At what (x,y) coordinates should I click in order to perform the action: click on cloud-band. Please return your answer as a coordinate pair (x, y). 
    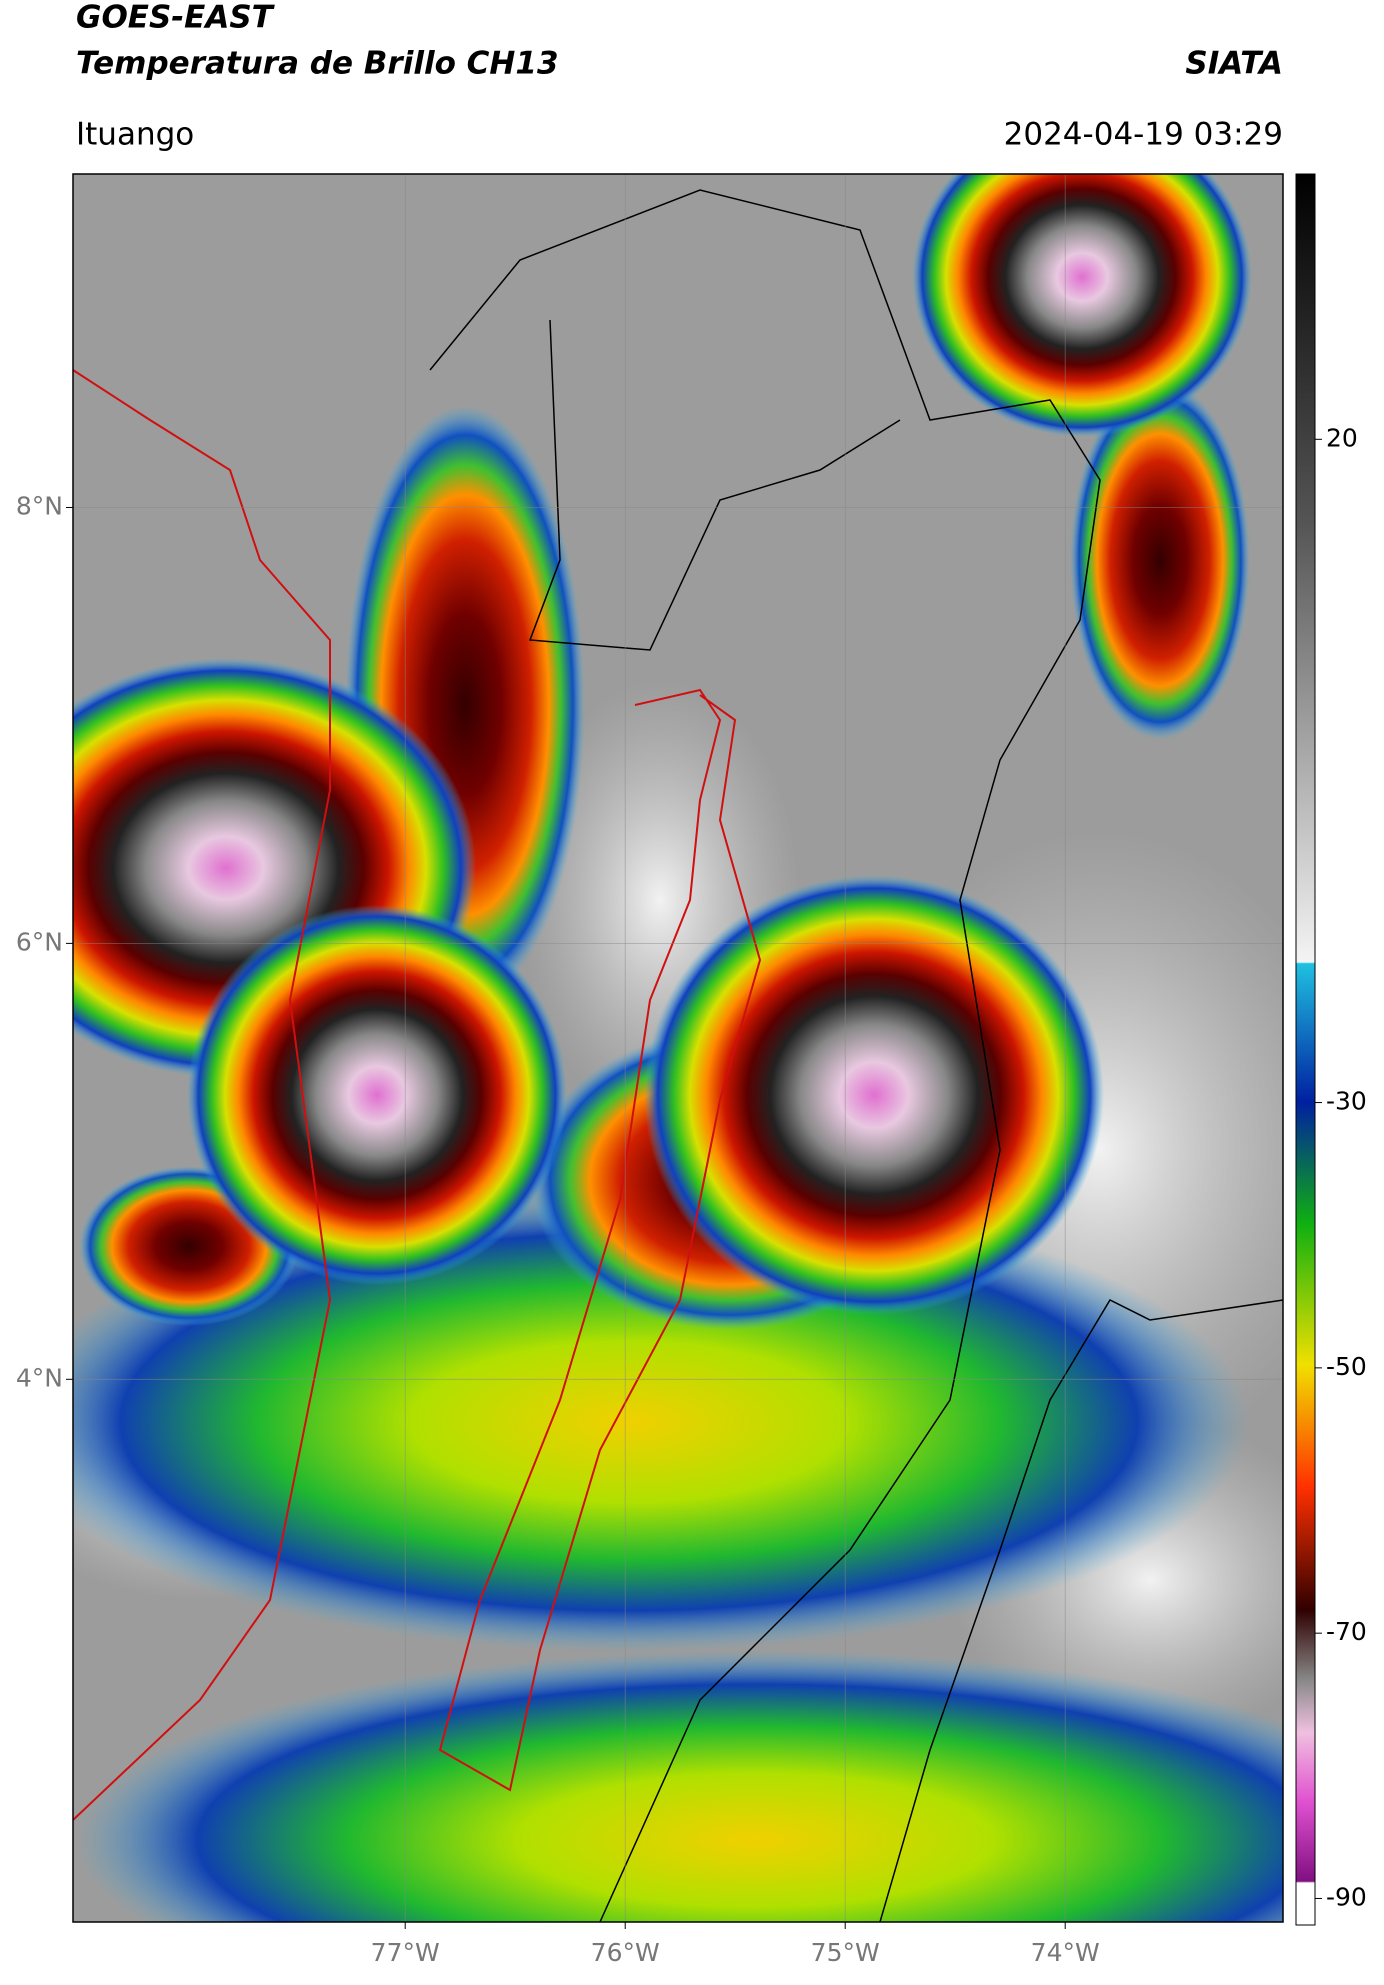
    Looking at the image, I should click on (679, 1786).